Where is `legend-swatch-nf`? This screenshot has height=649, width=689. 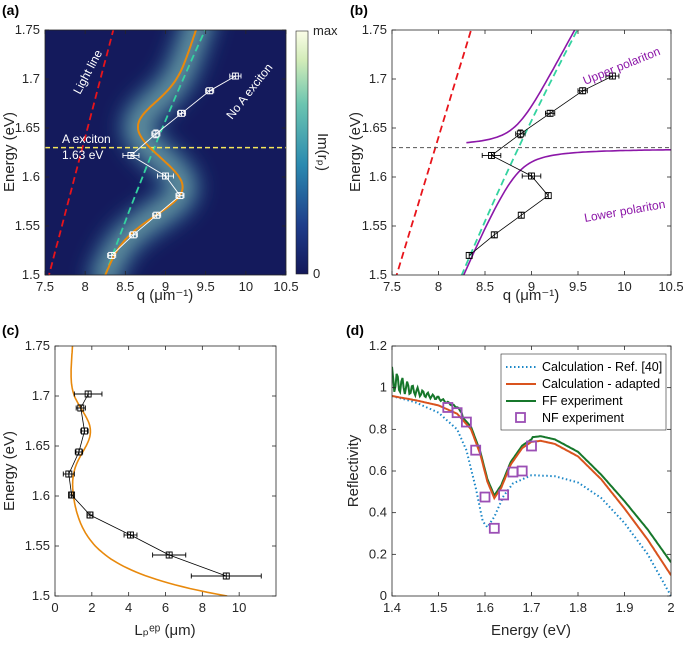
legend-swatch-nf is located at coordinates (520, 417).